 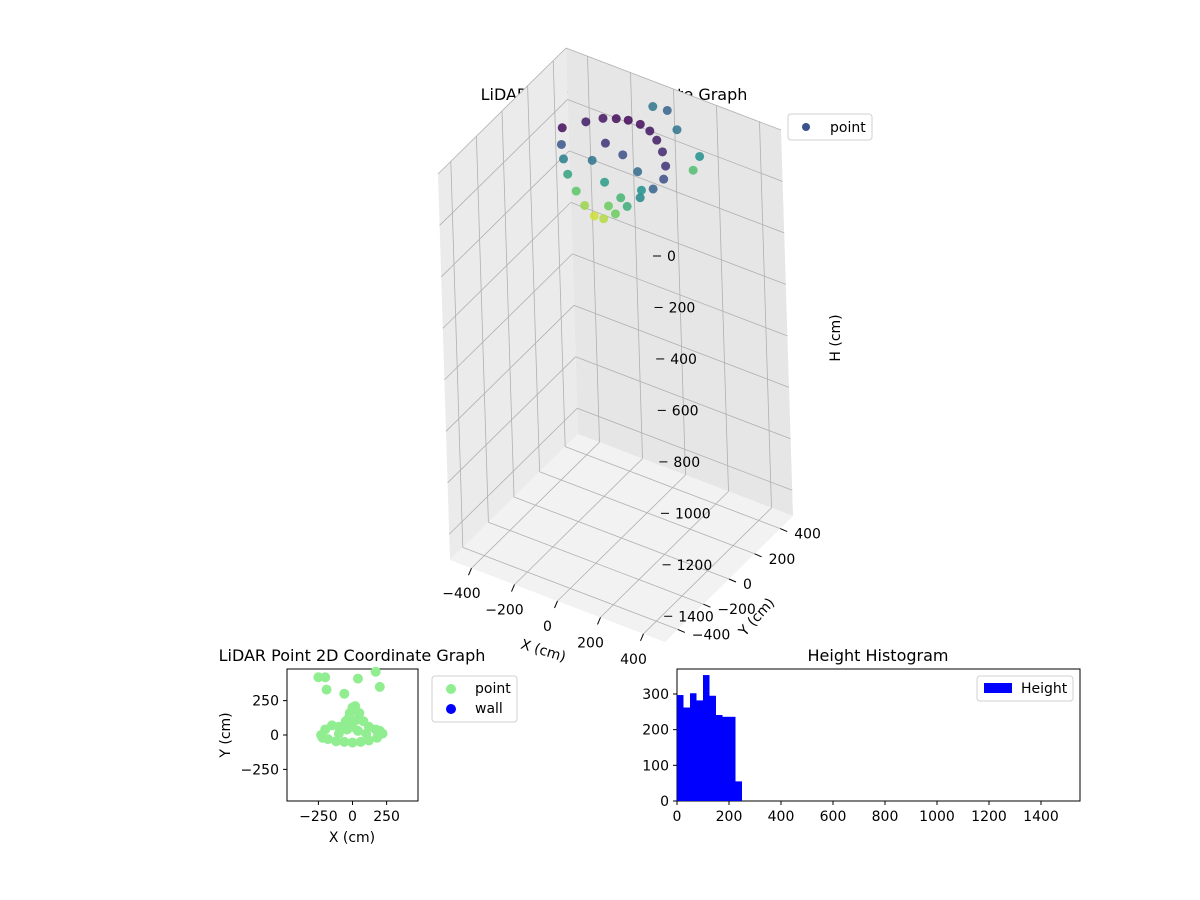 I want to click on scatter2d-ticks: −250 0 250 −250 0 250, so click(x=320, y=759).